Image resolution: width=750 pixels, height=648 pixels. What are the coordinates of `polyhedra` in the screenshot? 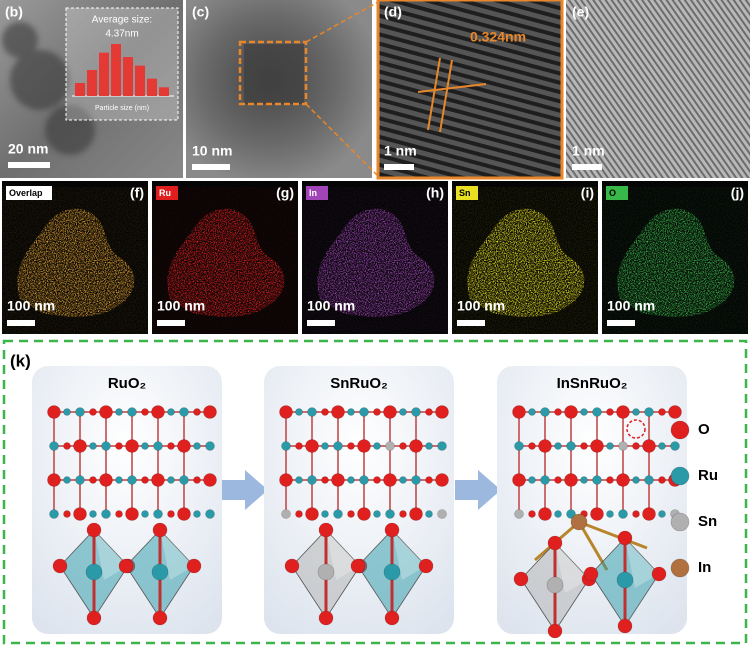 It's located at (359, 574).